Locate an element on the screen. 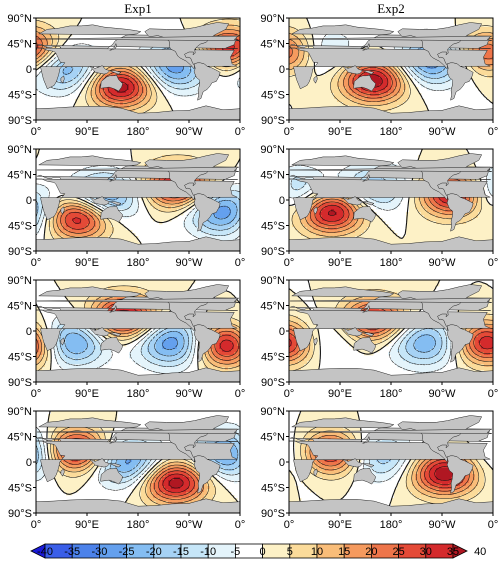  y-tick-label: 45°S is located at coordinates (20, 227).